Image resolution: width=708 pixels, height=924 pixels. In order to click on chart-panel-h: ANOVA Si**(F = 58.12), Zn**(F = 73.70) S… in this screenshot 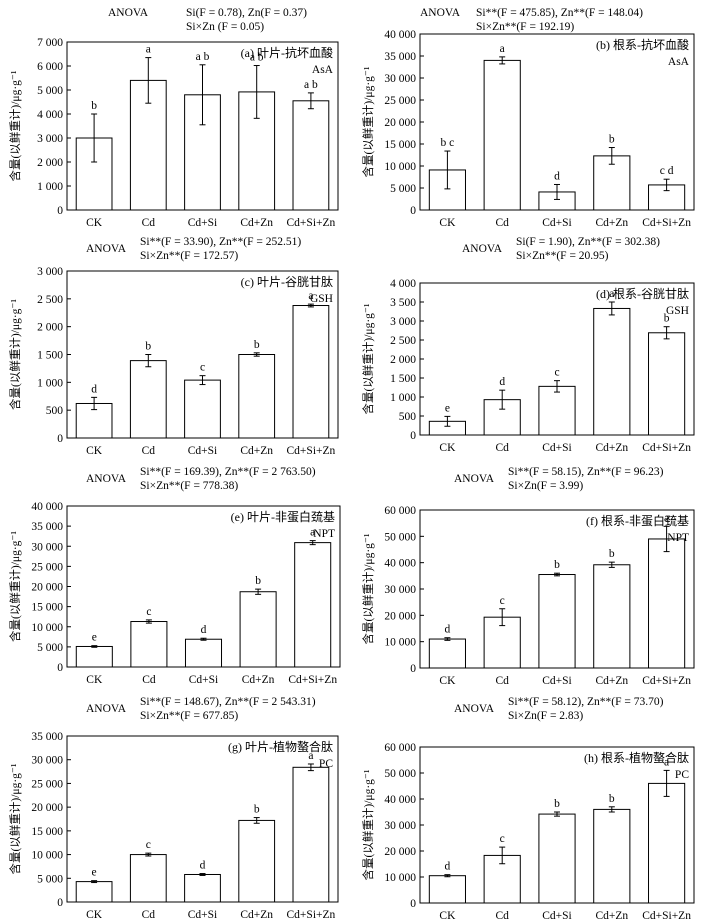, I will do `click(531, 808)`.